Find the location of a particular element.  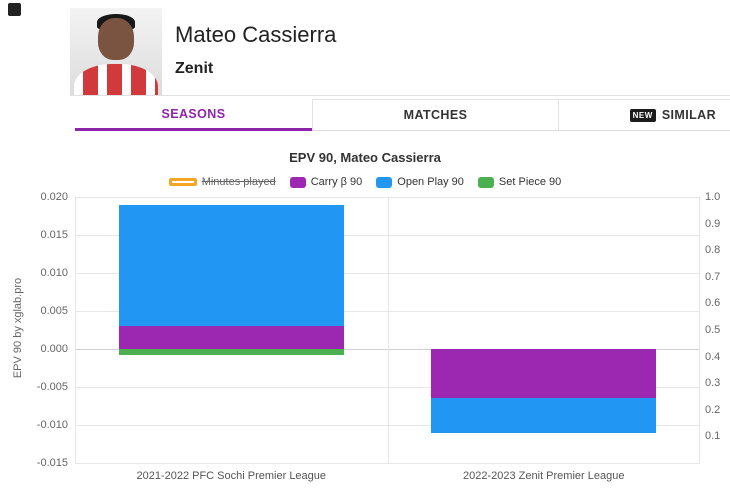

tab-seasons: SEASONS is located at coordinates (193, 115).